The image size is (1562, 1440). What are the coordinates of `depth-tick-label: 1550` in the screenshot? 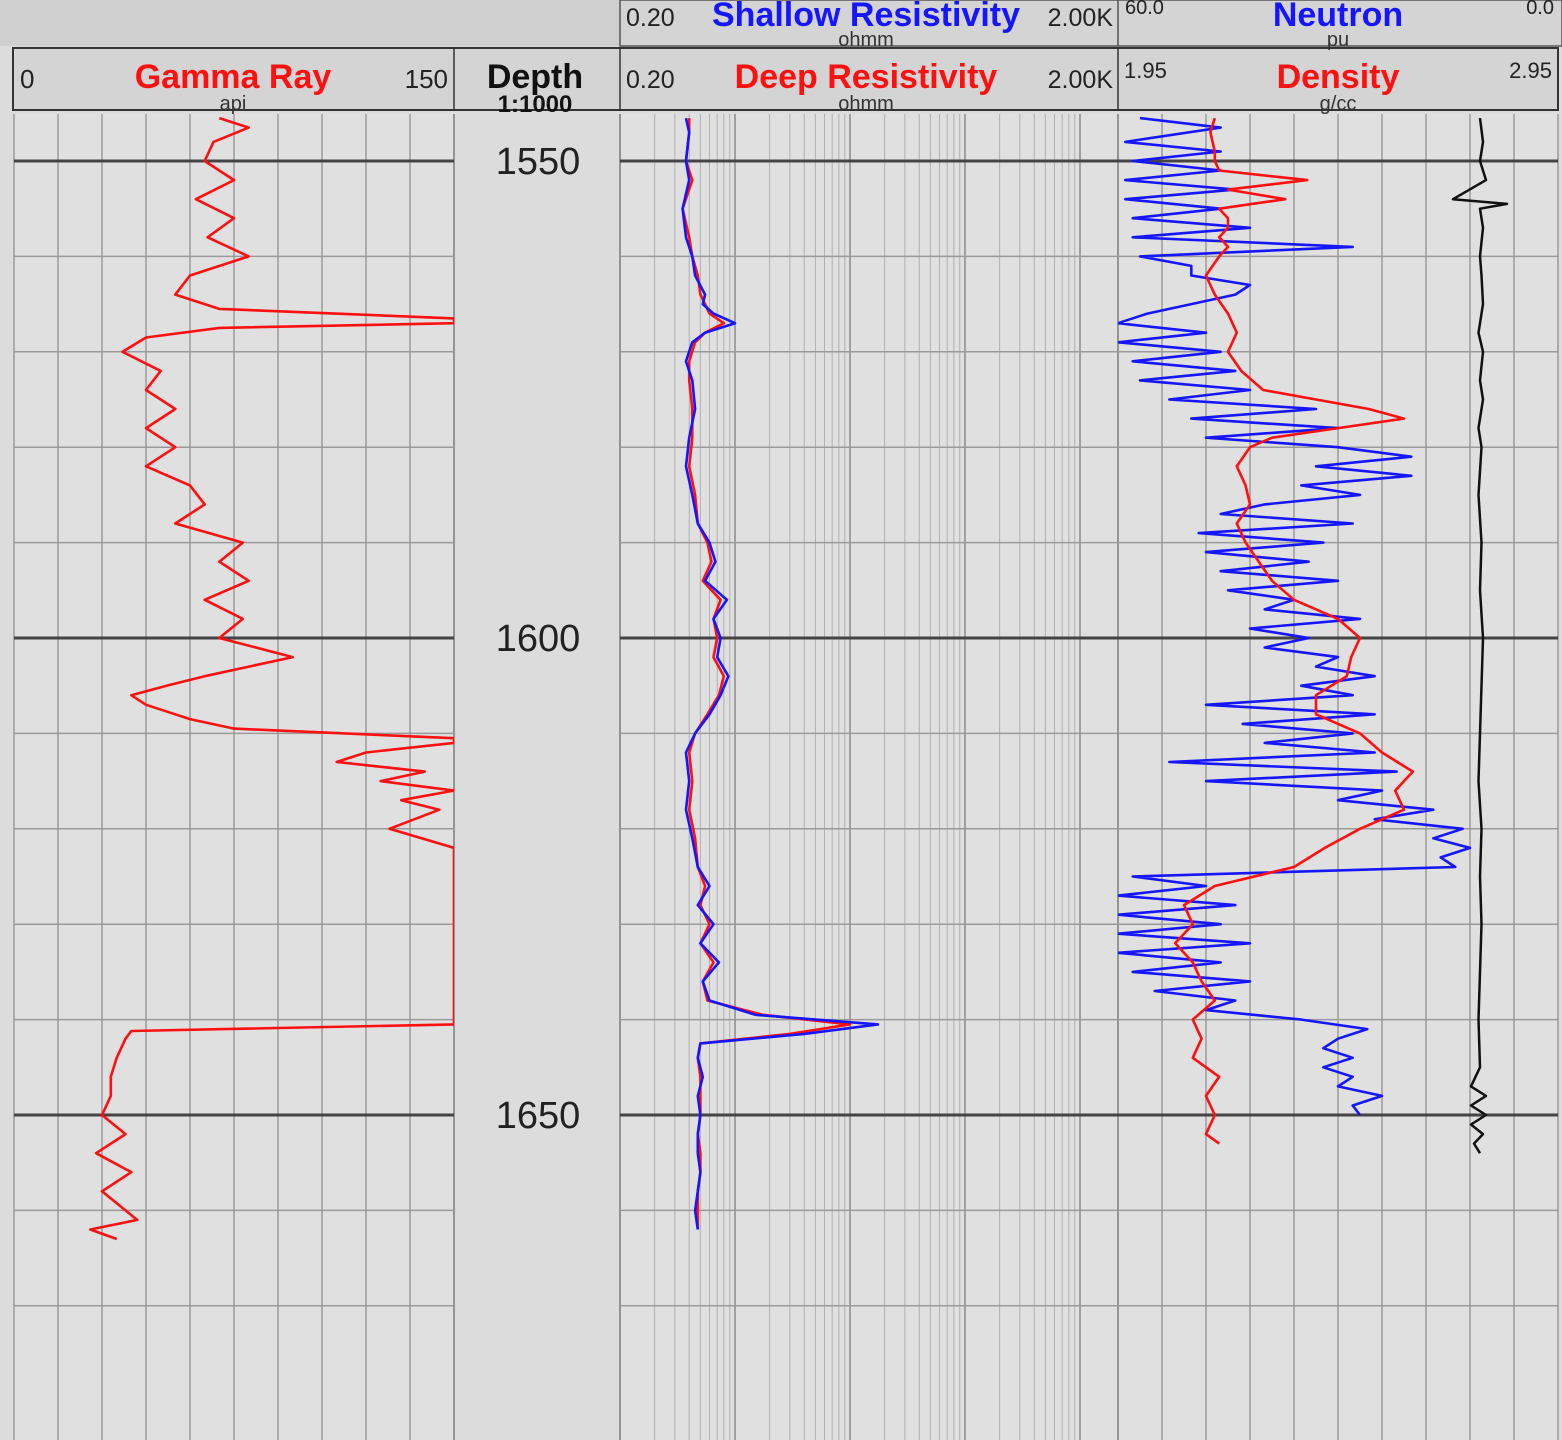 It's located at (538, 162).